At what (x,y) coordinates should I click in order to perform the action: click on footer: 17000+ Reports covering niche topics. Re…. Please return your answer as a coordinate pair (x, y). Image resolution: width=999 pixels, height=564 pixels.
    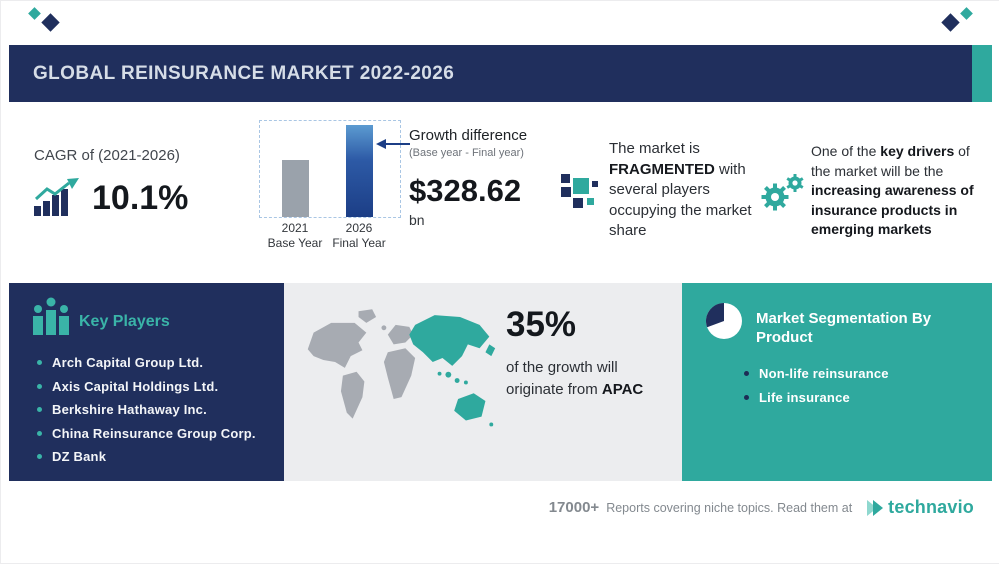
    Looking at the image, I should click on (761, 507).